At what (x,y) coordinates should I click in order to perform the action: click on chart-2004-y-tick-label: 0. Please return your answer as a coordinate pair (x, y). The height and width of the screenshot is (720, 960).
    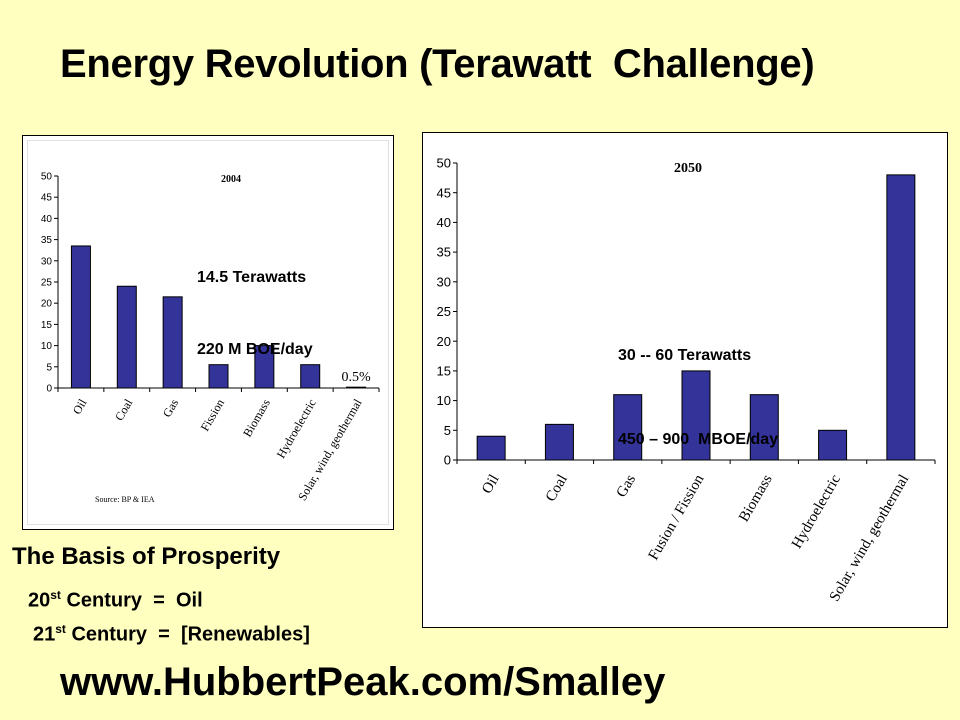
    Looking at the image, I should click on (49, 389).